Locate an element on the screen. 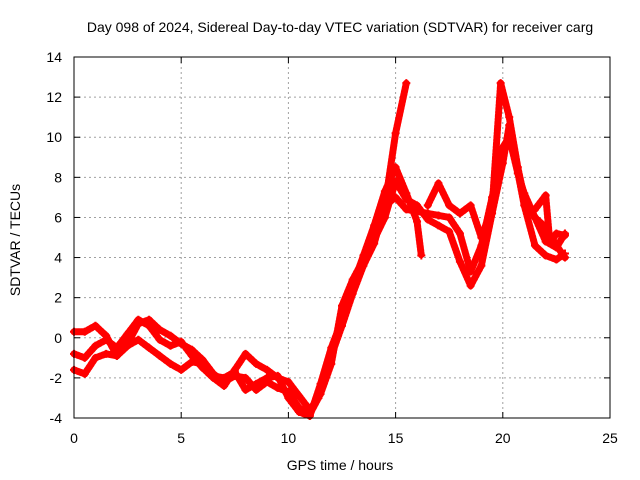 The width and height of the screenshot is (640, 480). y-axis-label: SDTVAR / TECUs is located at coordinates (15, 240).